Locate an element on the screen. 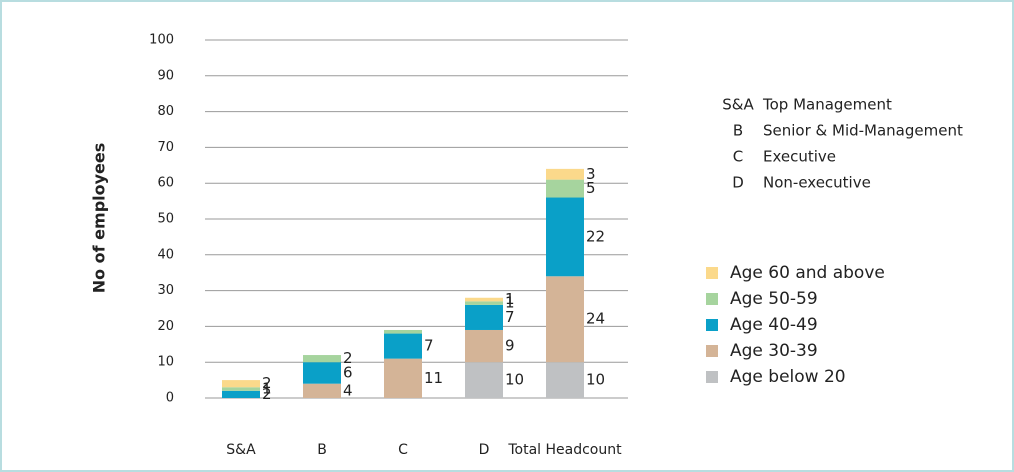 Image resolution: width=1014 pixels, height=472 pixels. y-tick-label: 30 is located at coordinates (165, 290).